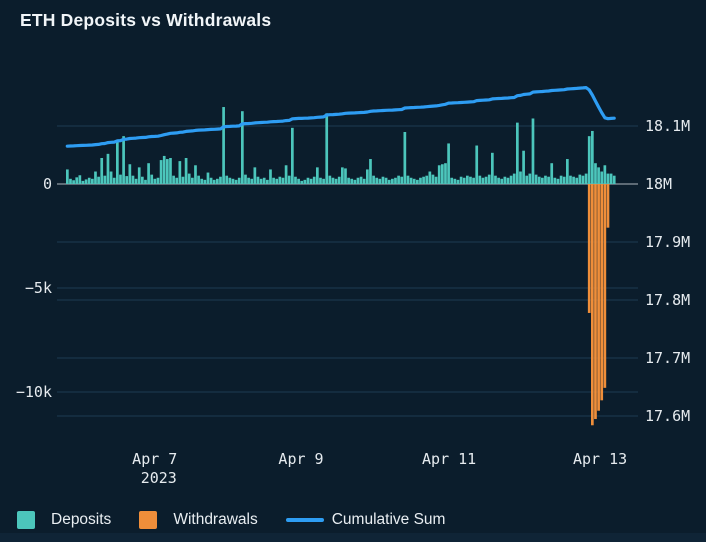 This screenshot has height=542, width=706. I want to click on legend-item-cumulative-sum: Cumulative Sum, so click(365, 520).